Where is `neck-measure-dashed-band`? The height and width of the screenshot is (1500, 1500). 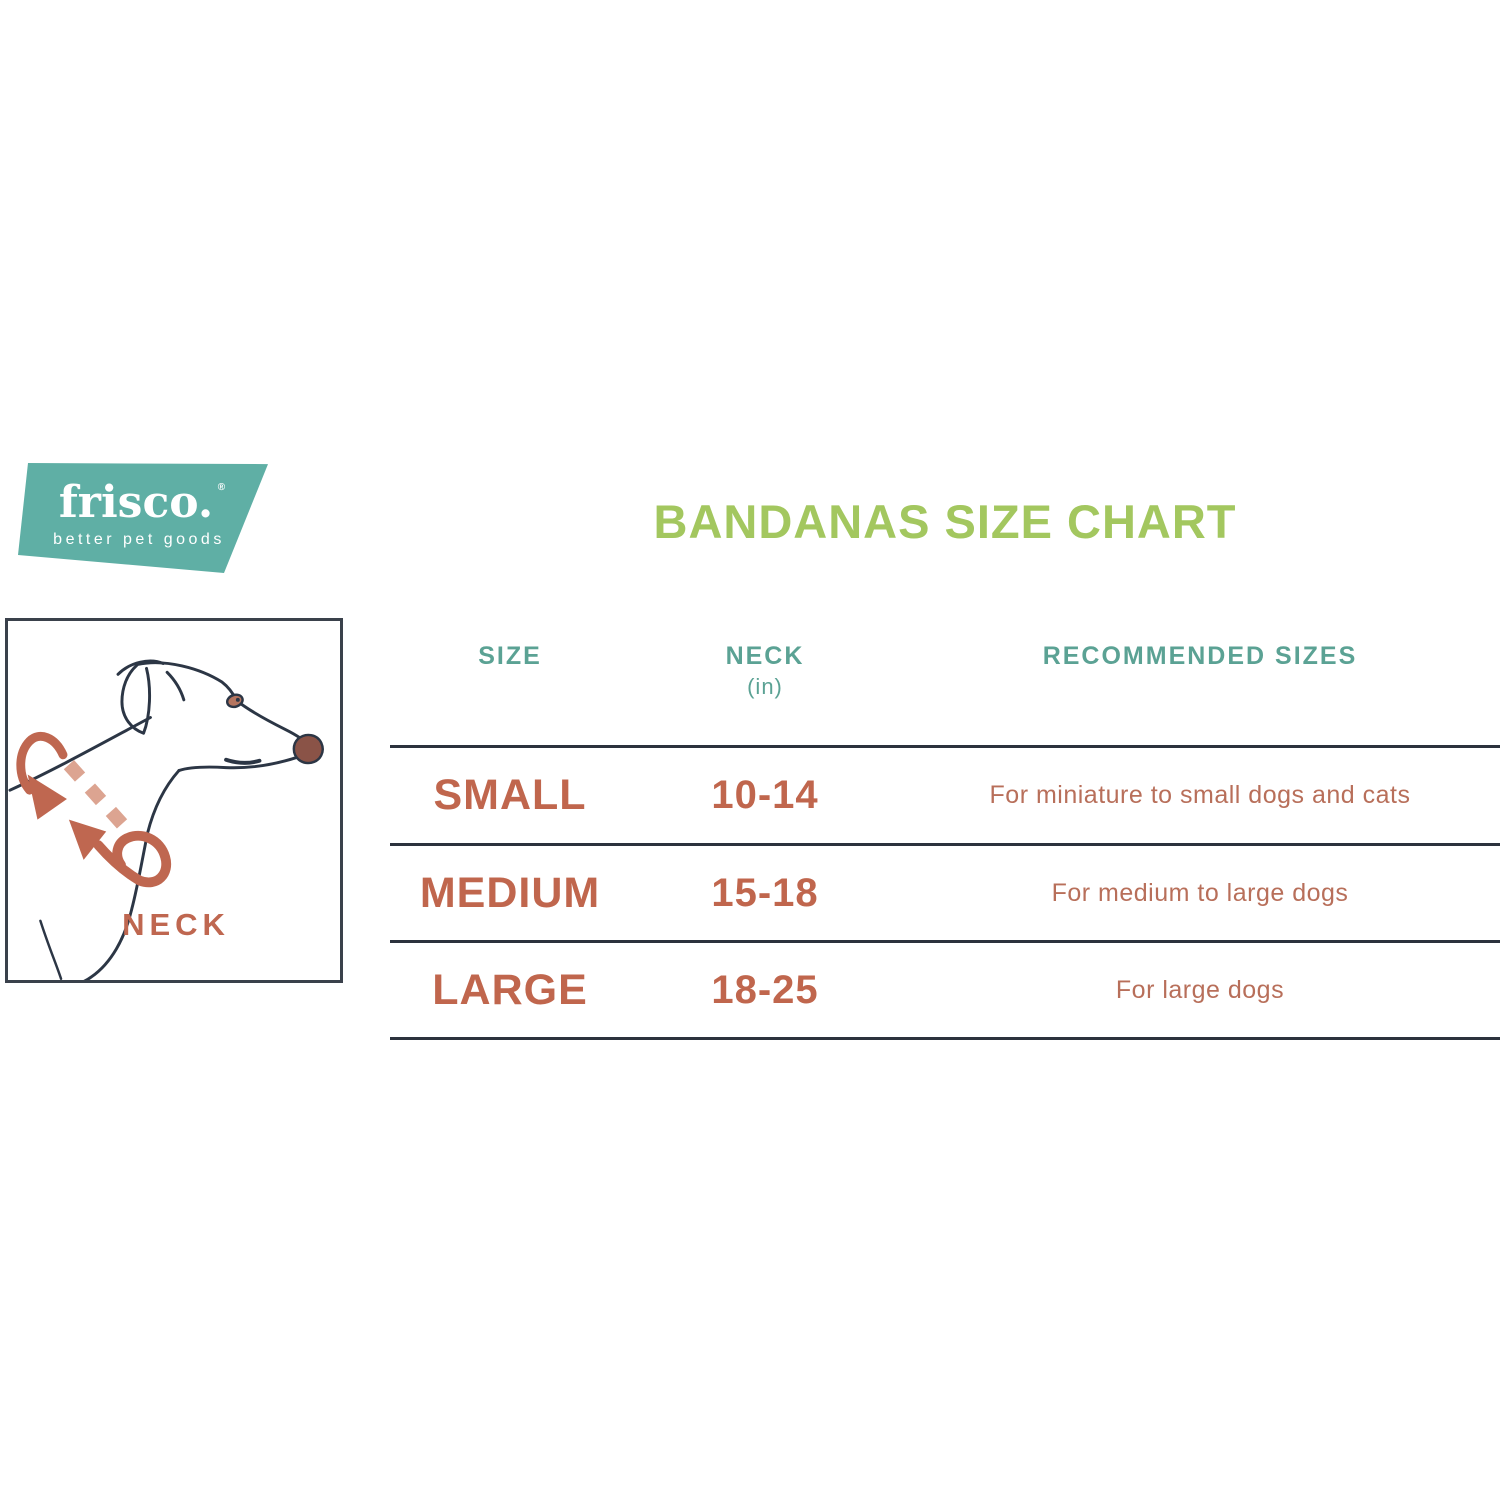
neck-measure-dashed-band is located at coordinates (98, 798).